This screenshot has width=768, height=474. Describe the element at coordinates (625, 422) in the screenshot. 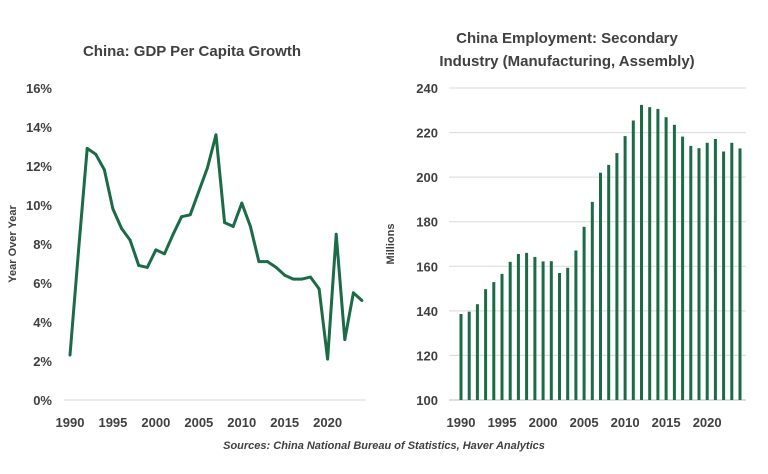

I see `employment-x-tick-label: 2010` at that location.